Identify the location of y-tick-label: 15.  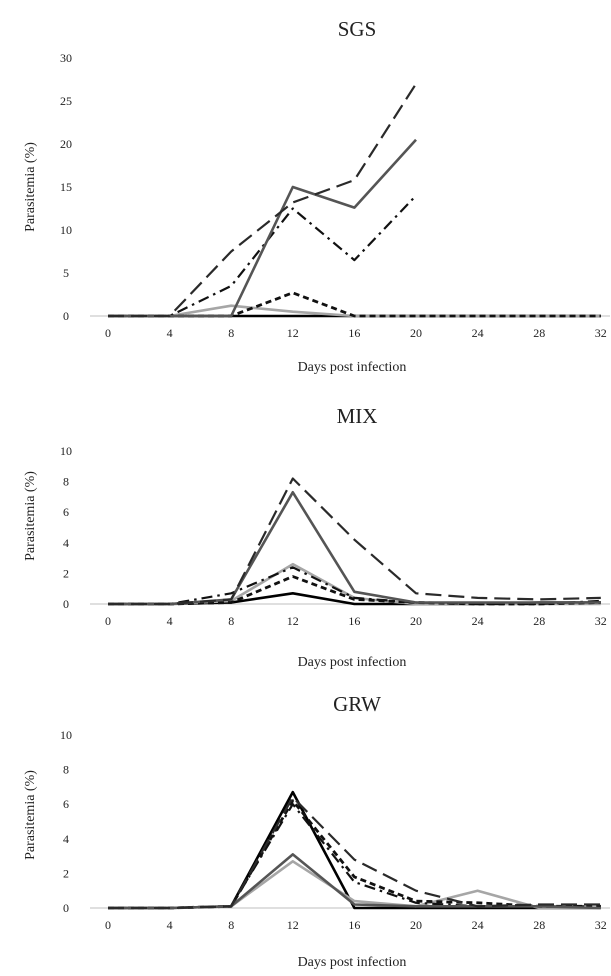
(66, 187).